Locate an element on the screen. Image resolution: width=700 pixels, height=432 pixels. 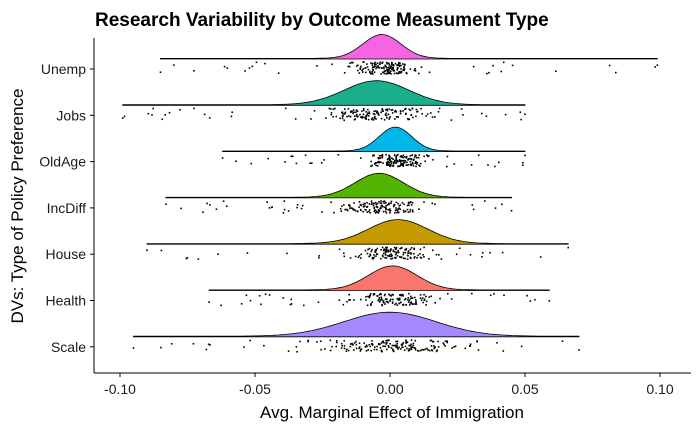
rain-points-house is located at coordinates (357, 253).